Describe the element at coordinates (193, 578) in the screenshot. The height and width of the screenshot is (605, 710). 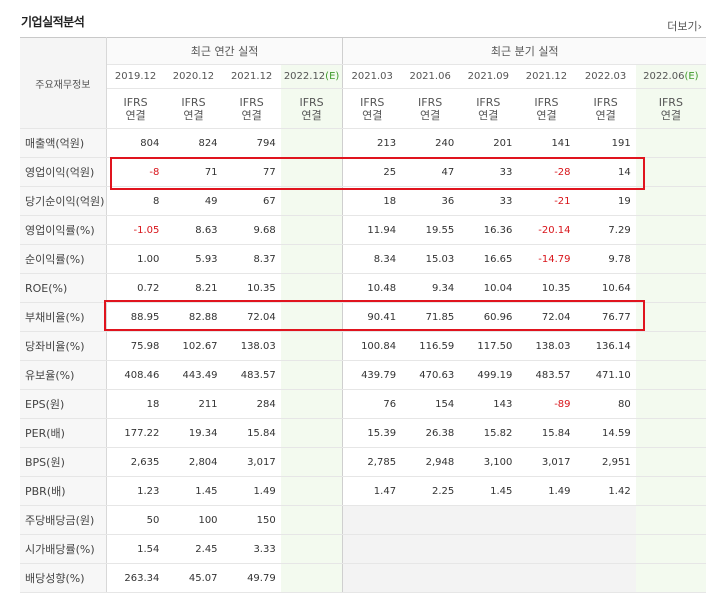
I see `table-cell: 45.07` at that location.